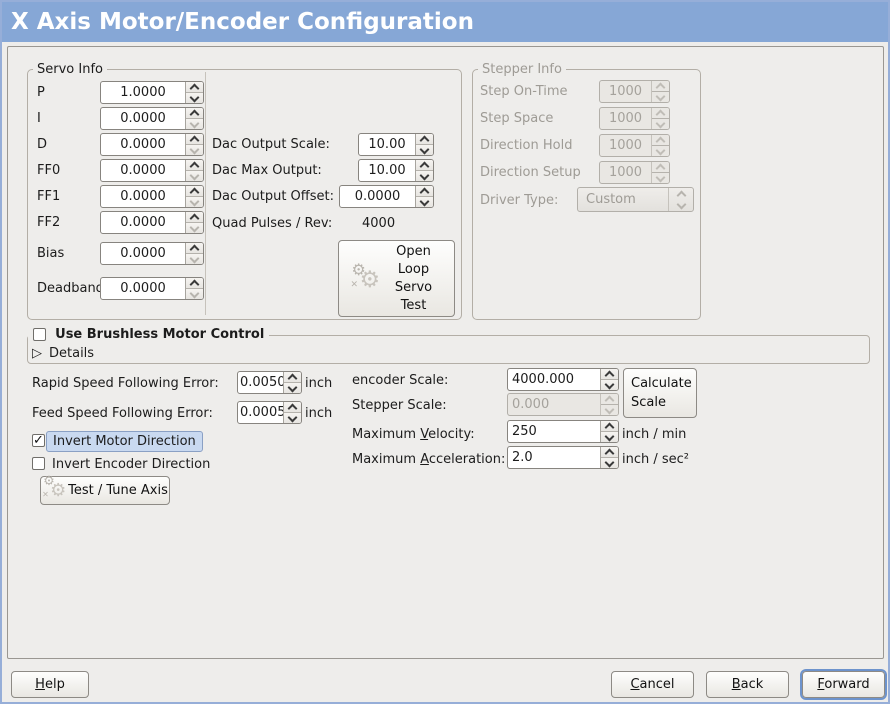 This screenshot has width=890, height=704. I want to click on deadband-value: 0.0000, so click(143, 288).